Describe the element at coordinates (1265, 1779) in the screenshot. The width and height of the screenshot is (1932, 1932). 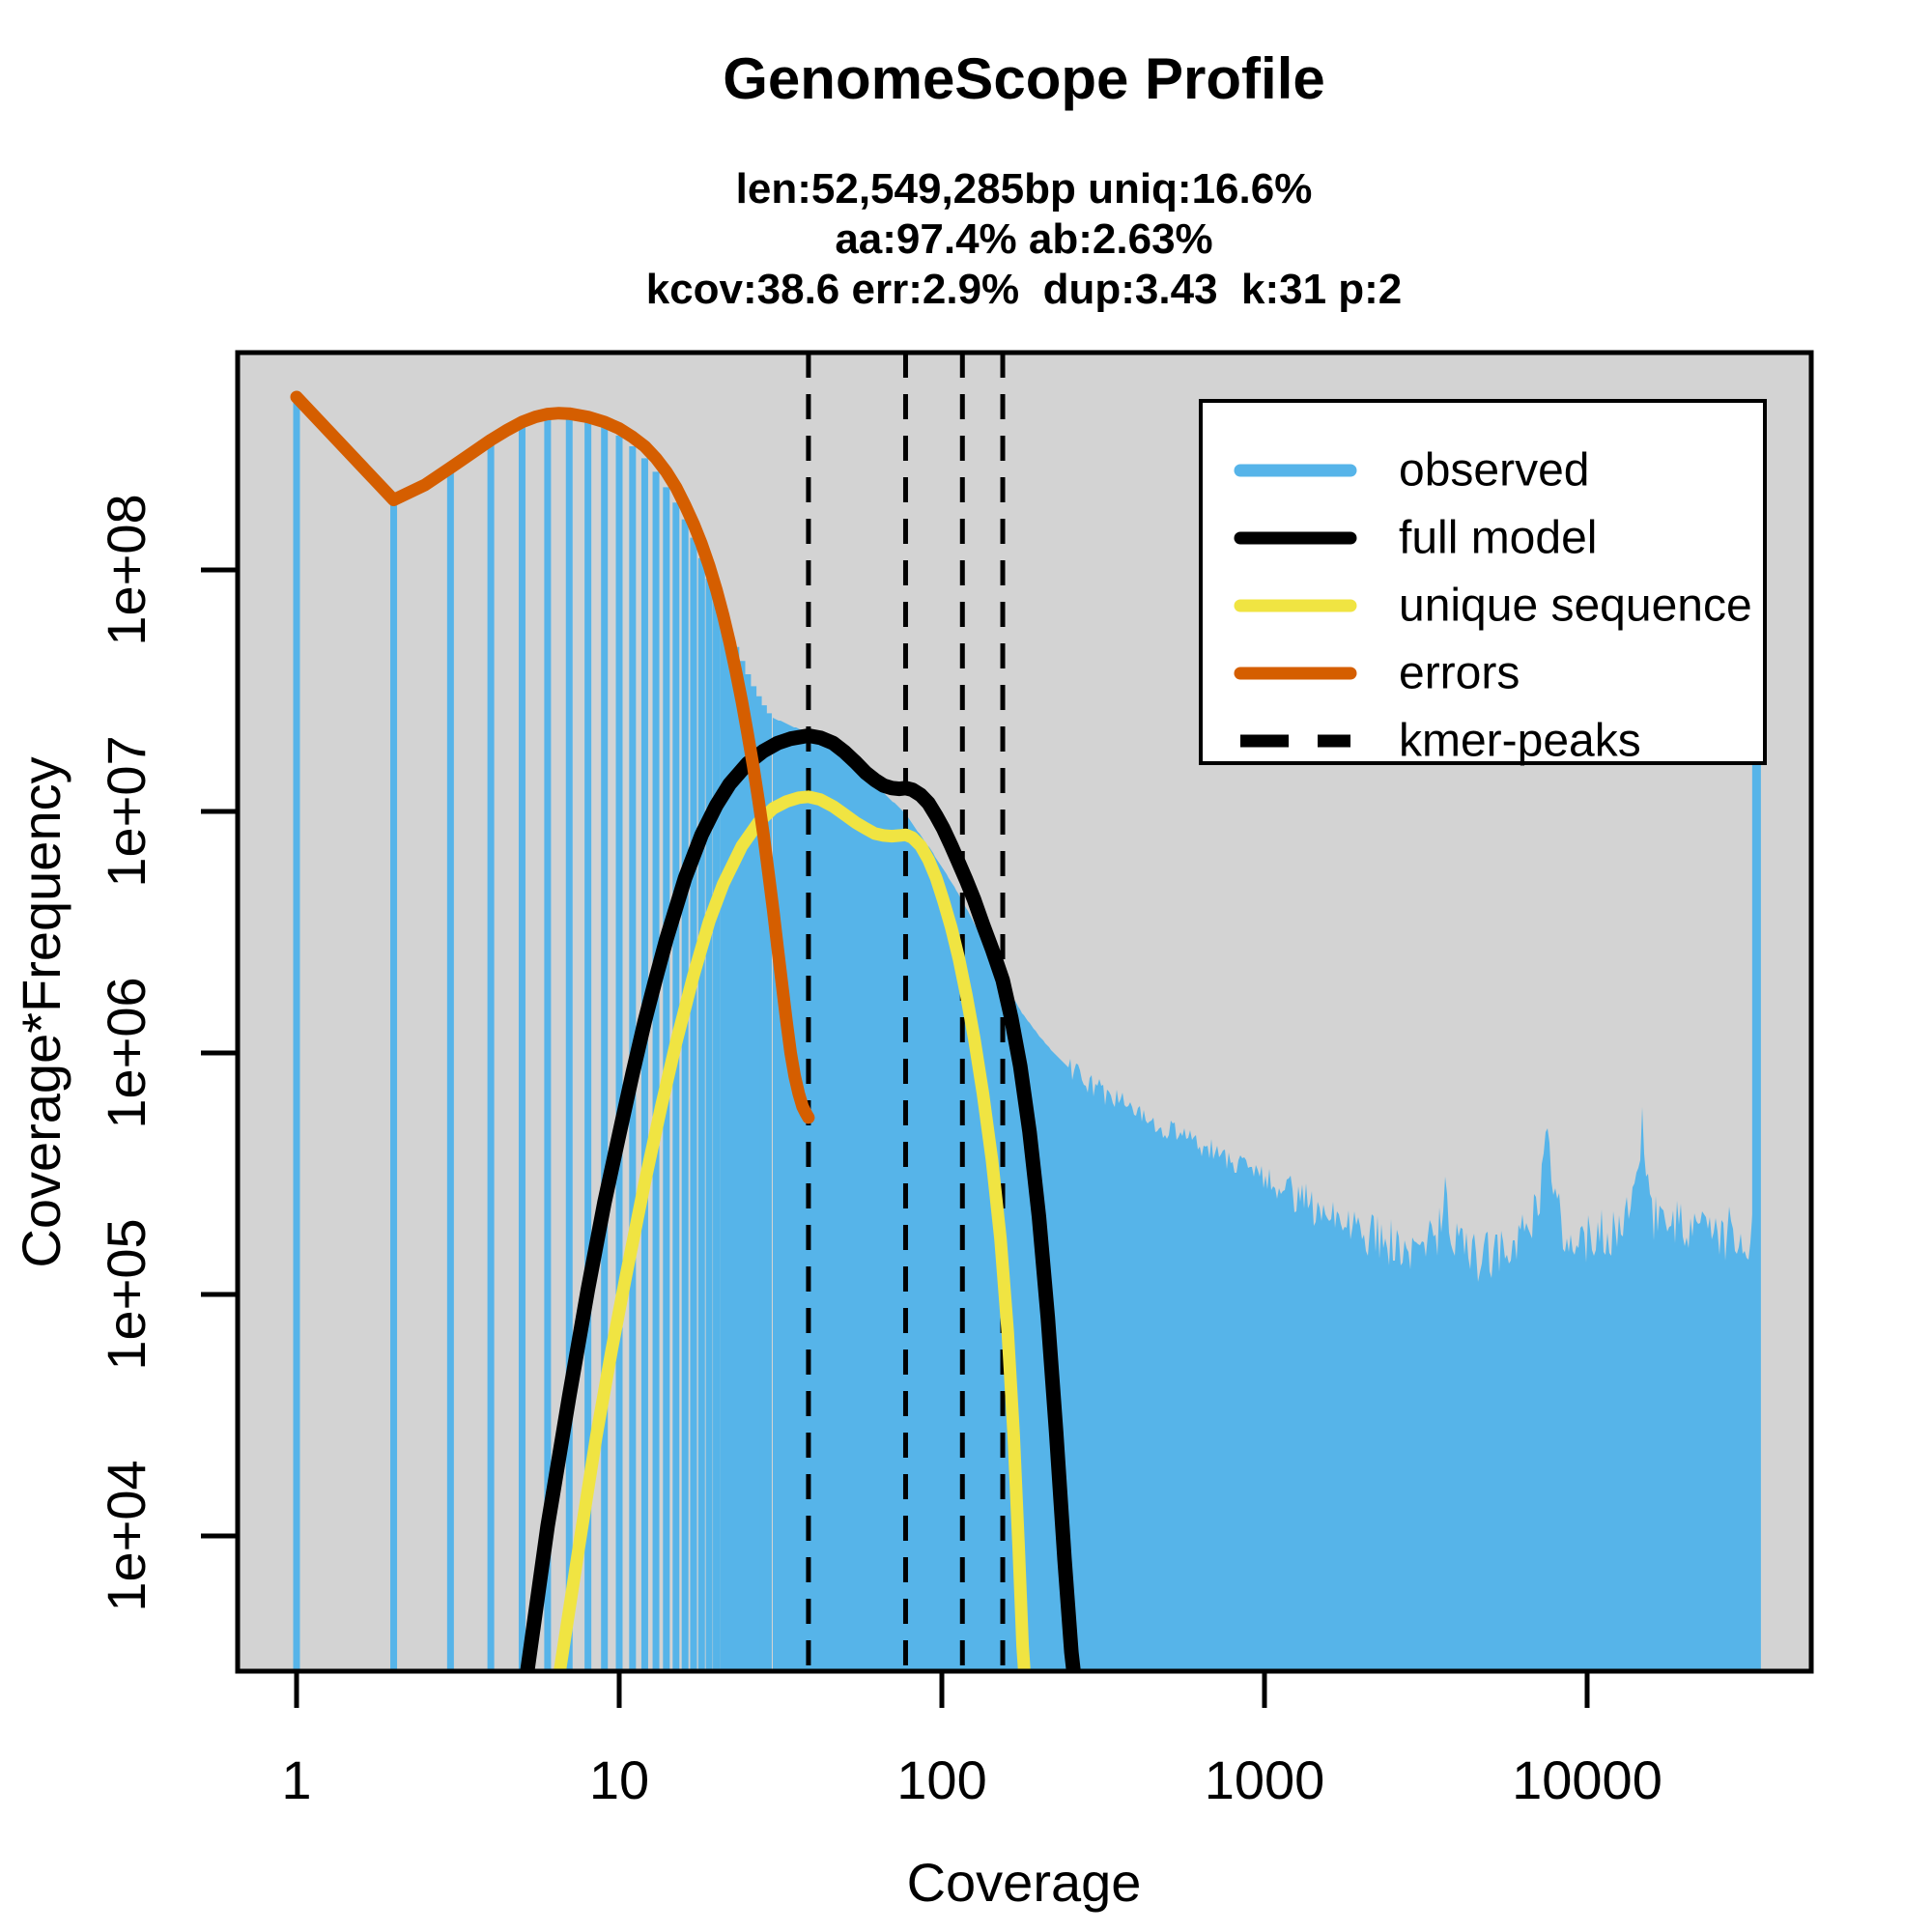
I see `x-tick-label: 1000` at that location.